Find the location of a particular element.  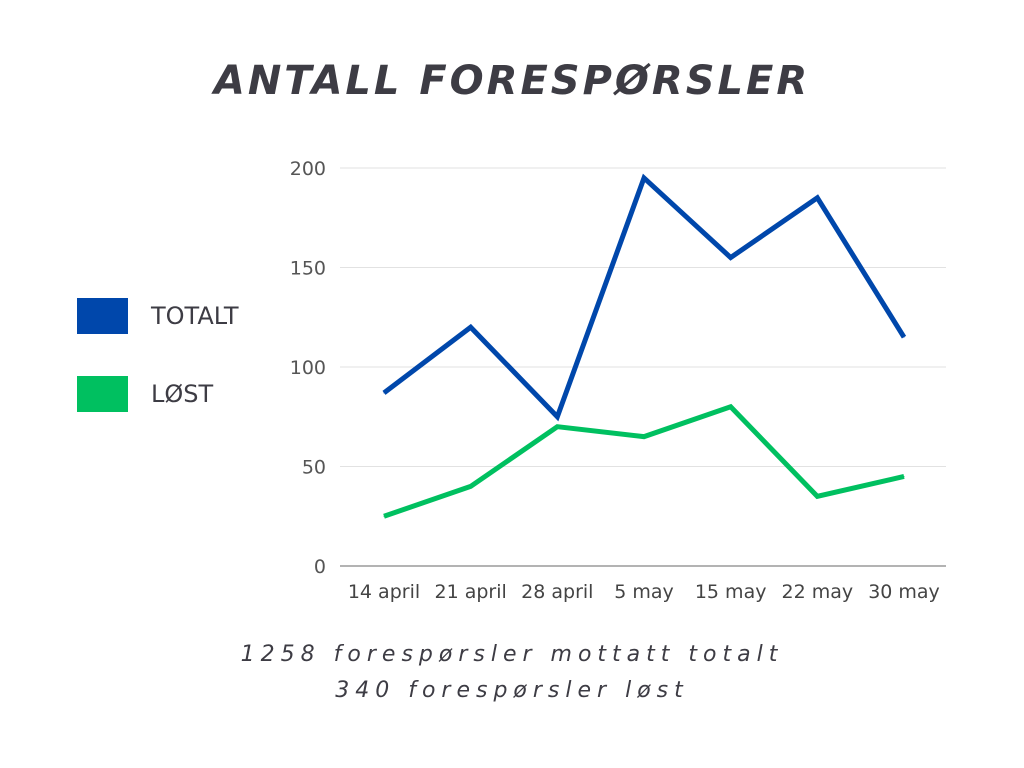

y-tick-label: 50 is located at coordinates (314, 468).